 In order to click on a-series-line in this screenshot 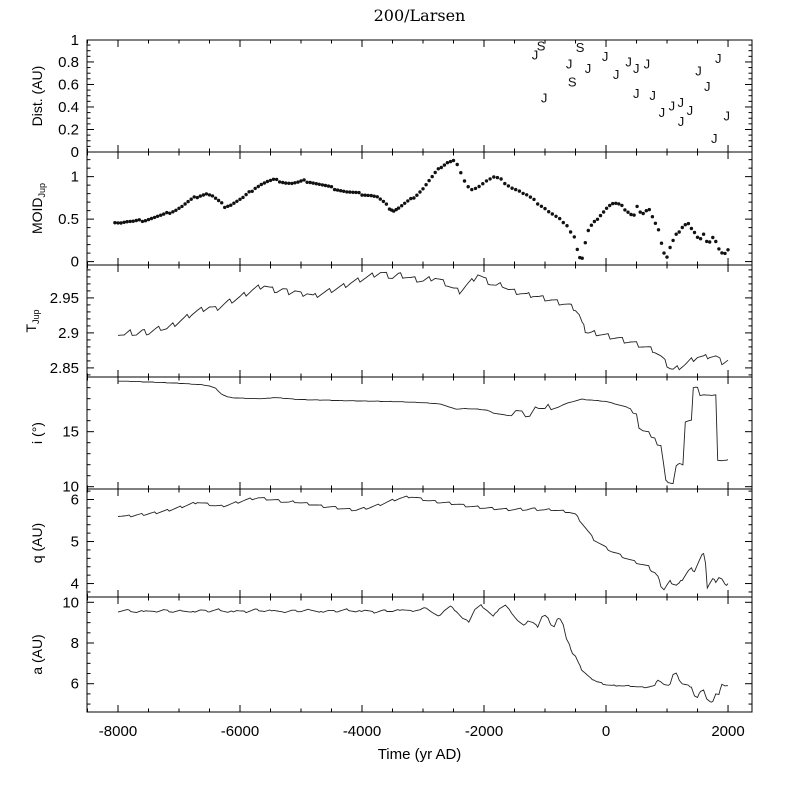, I will do `click(422, 653)`.